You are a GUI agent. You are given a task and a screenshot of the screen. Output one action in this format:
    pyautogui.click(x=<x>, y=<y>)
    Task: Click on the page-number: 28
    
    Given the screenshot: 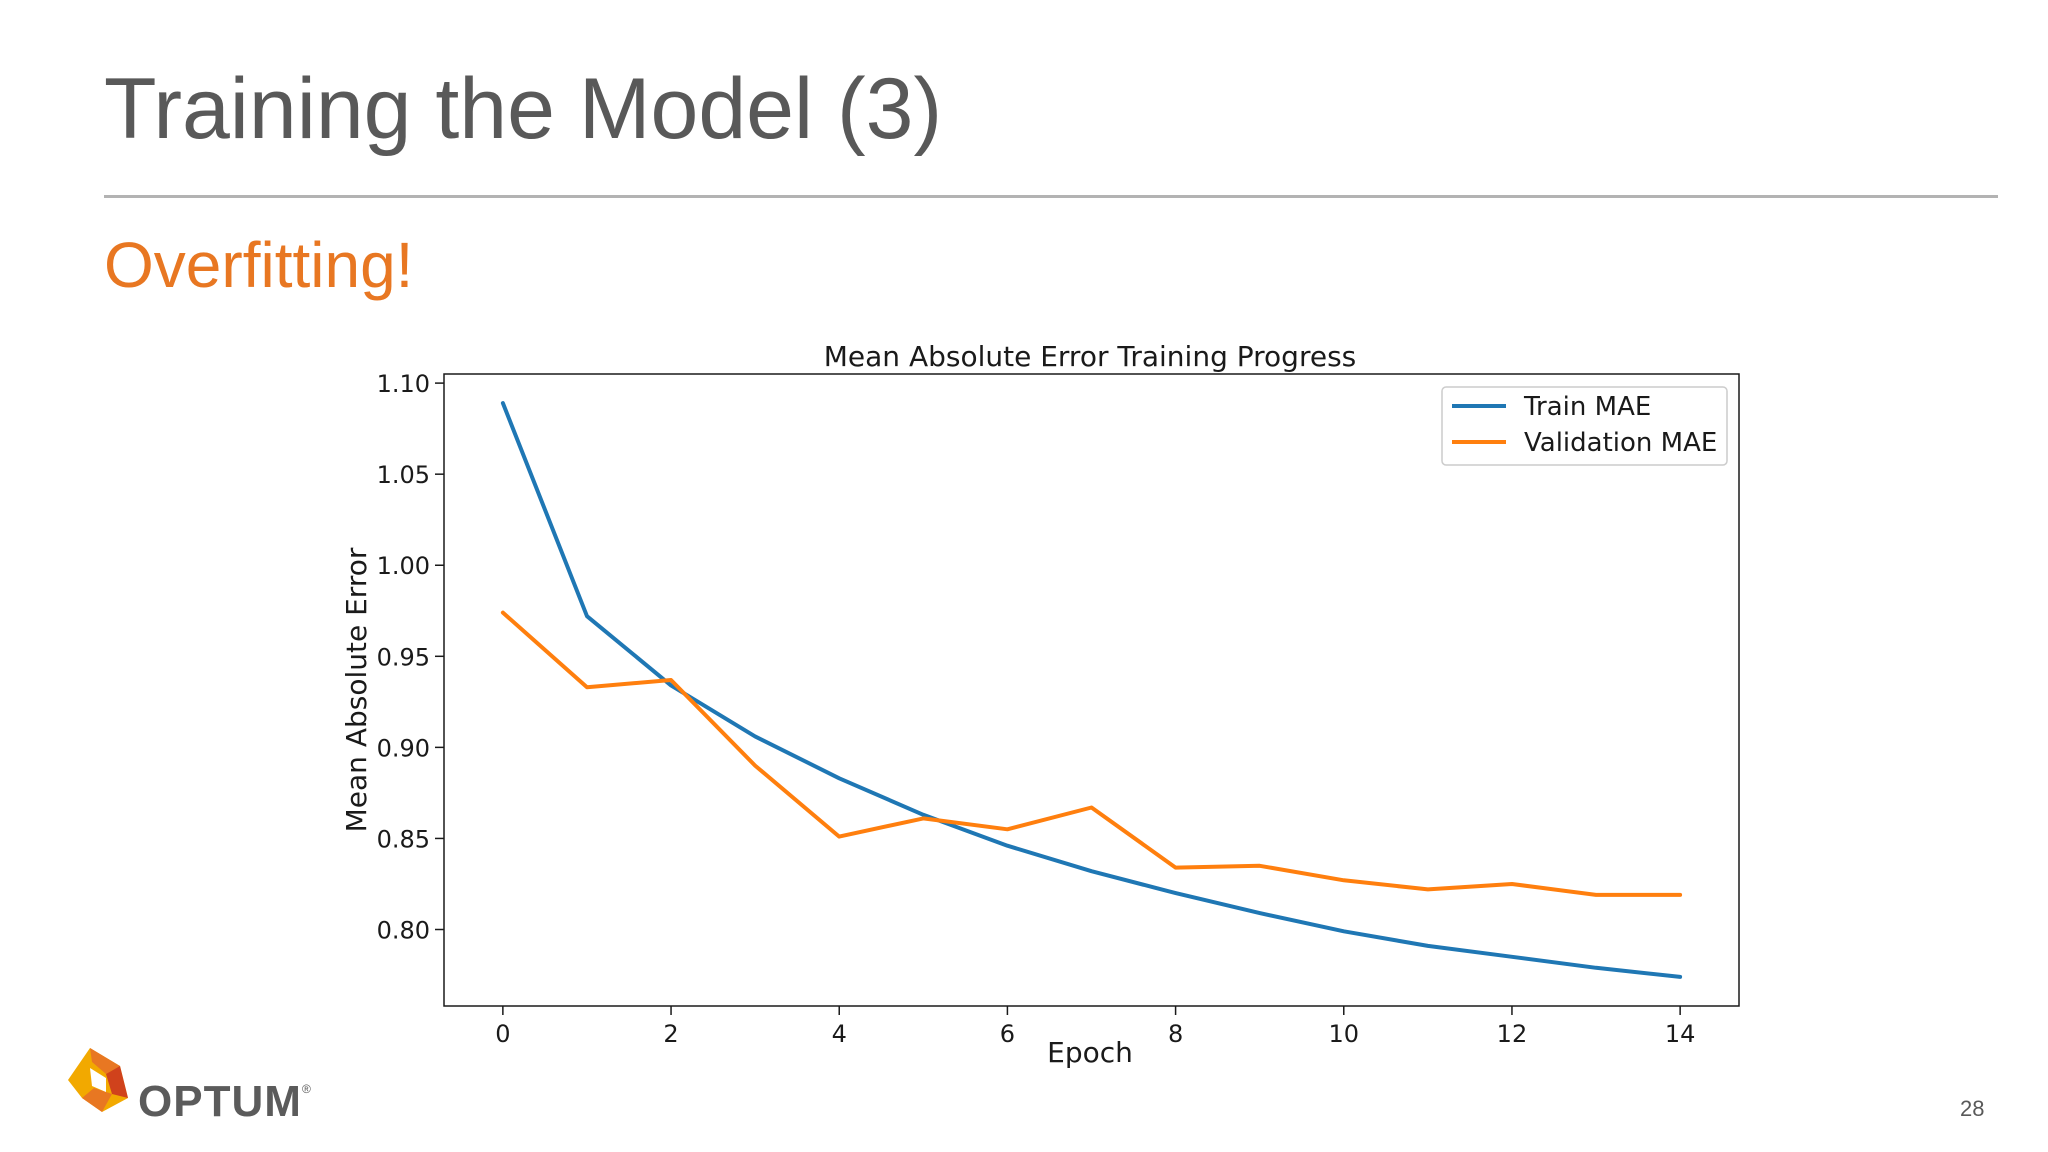 What is the action you would take?
    pyautogui.click(x=1972, y=1108)
    